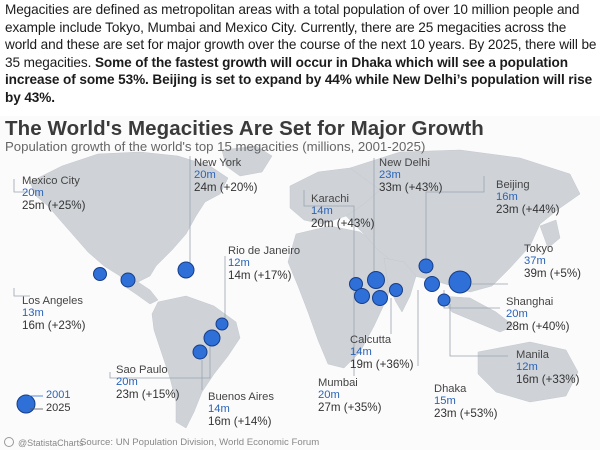 The width and height of the screenshot is (600, 450). I want to click on leader-manila, so click(478, 330).